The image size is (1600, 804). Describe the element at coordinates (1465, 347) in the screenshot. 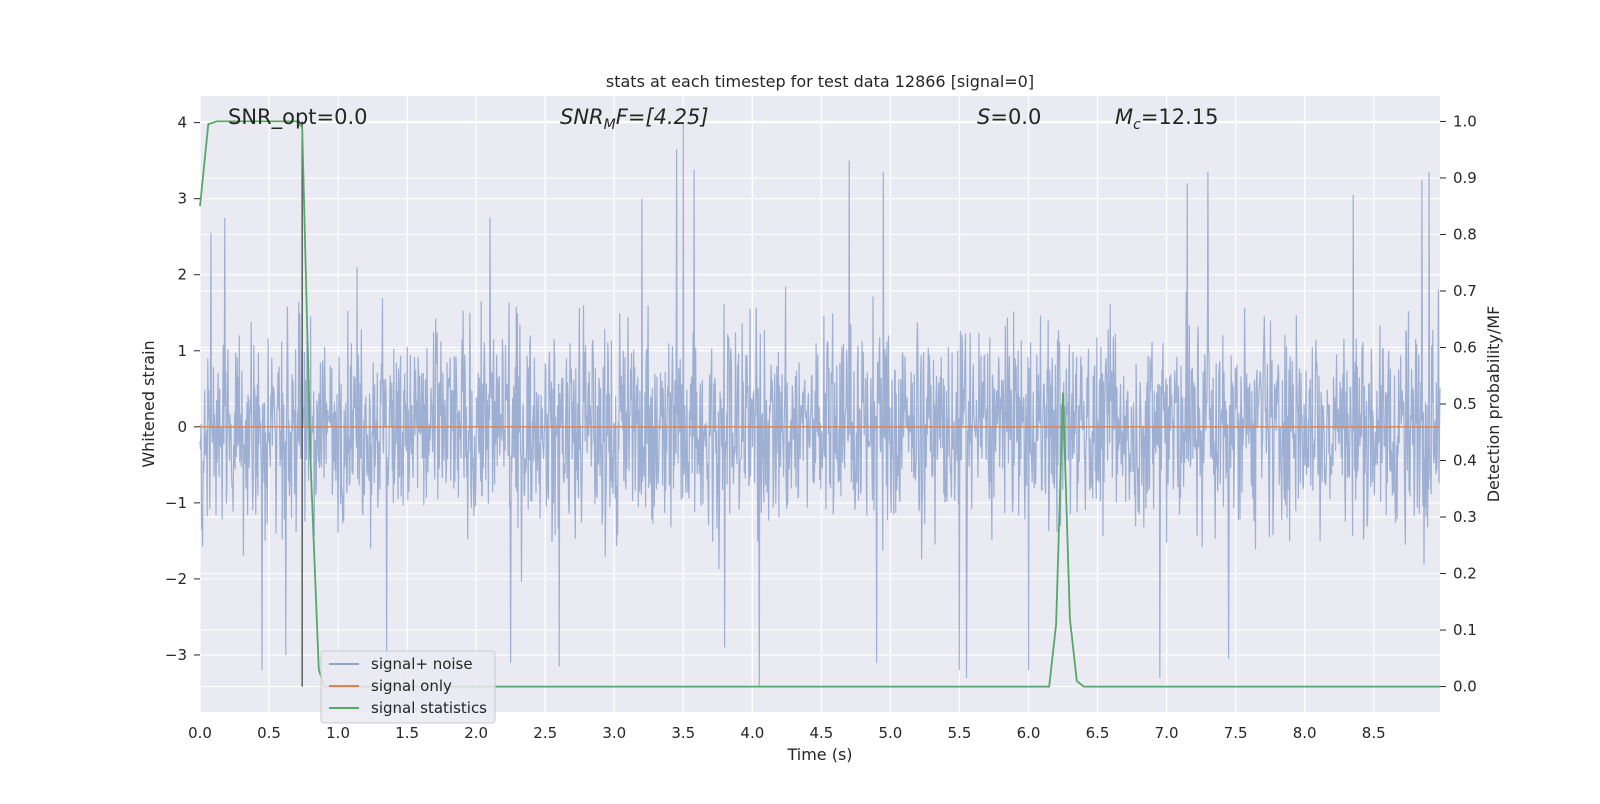

I see `y-right-tick-label: 0.6` at that location.